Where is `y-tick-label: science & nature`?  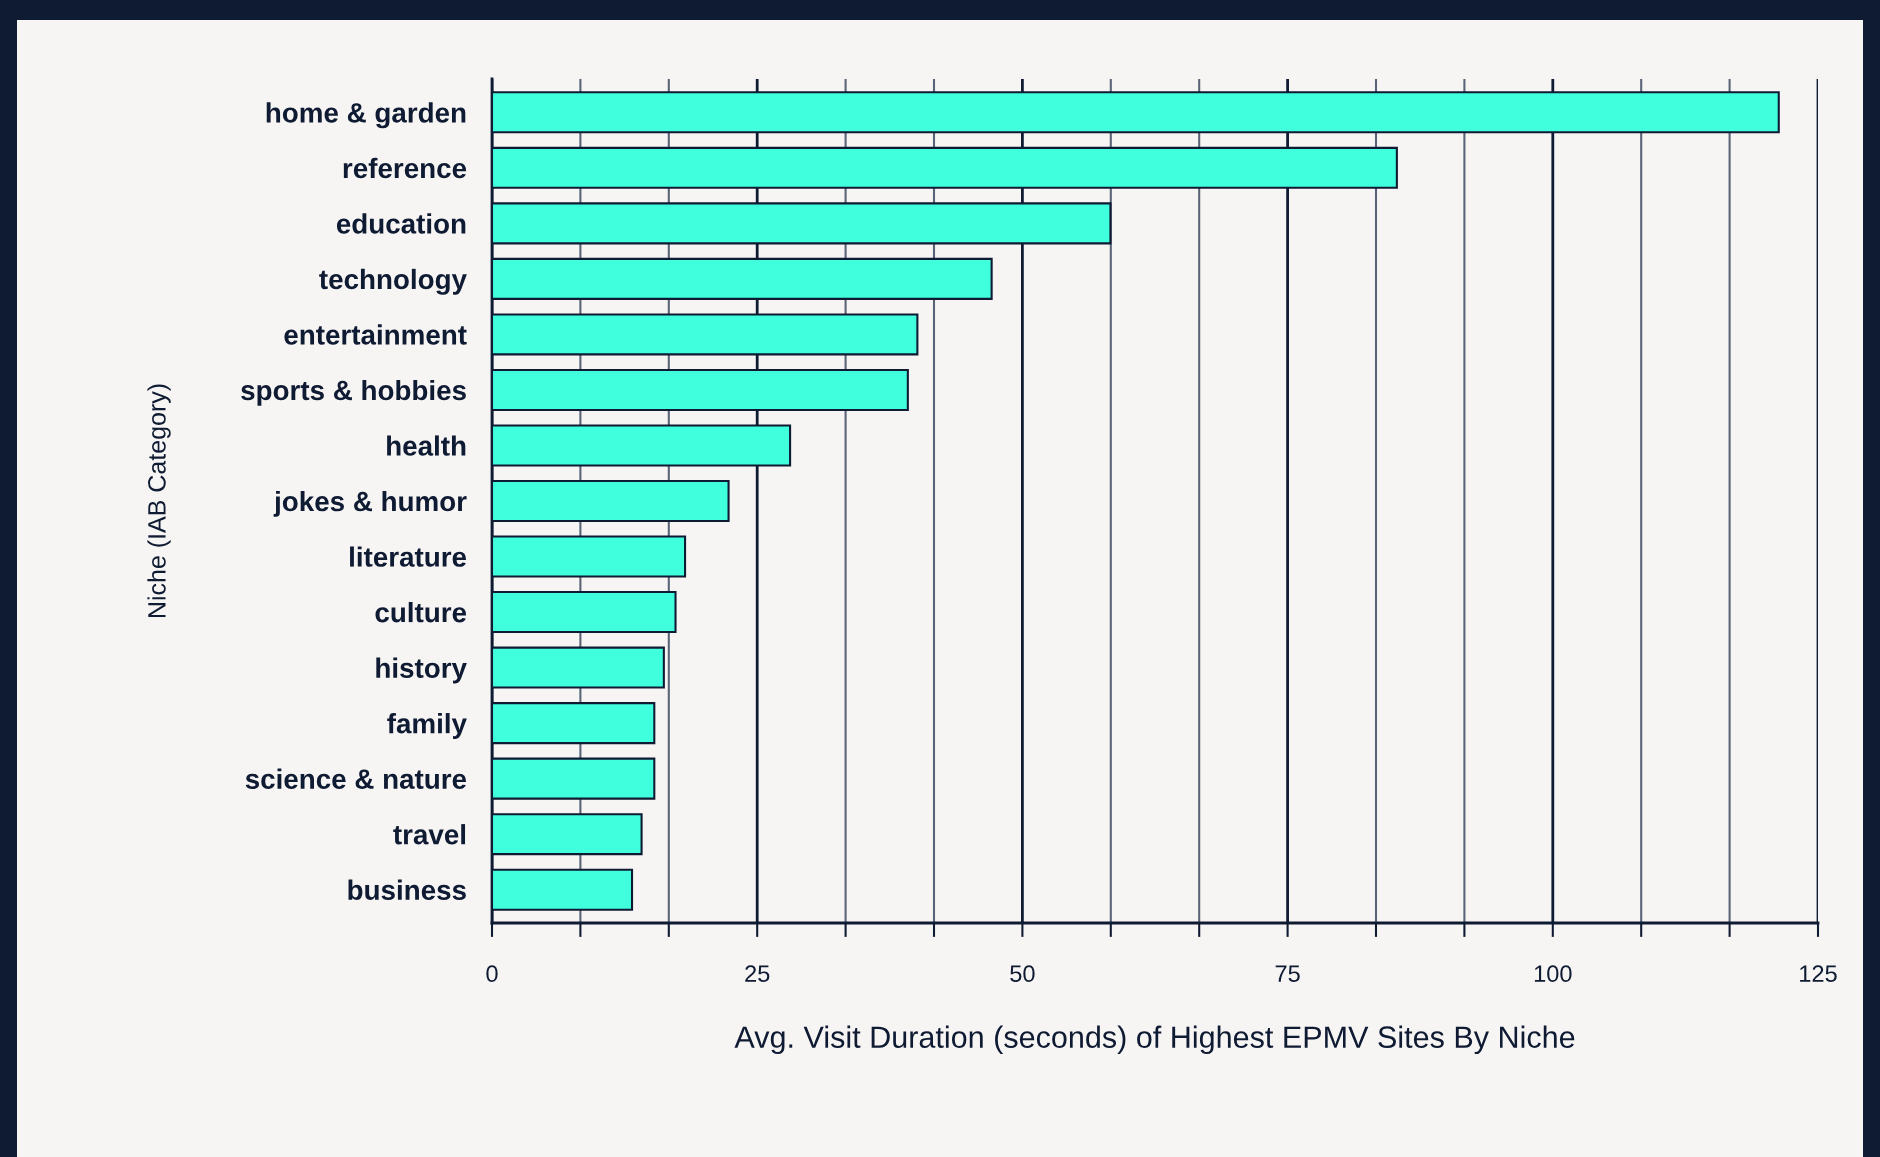 y-tick-label: science & nature is located at coordinates (356, 778).